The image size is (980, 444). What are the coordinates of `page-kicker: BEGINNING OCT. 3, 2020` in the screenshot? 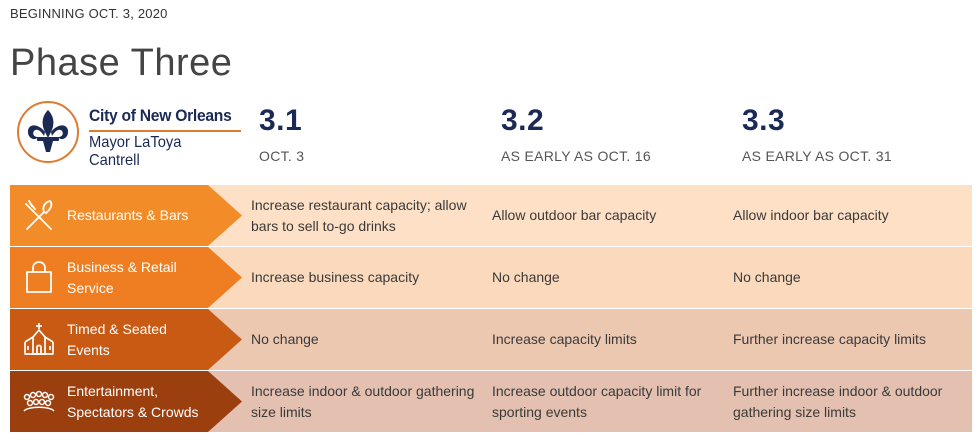 It's located at (89, 13).